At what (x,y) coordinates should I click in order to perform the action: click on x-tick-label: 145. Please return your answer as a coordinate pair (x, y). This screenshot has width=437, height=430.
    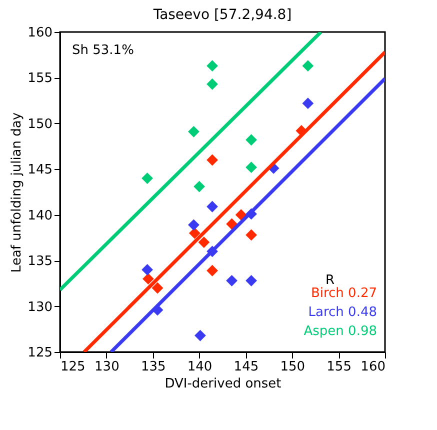
    Looking at the image, I should click on (246, 367).